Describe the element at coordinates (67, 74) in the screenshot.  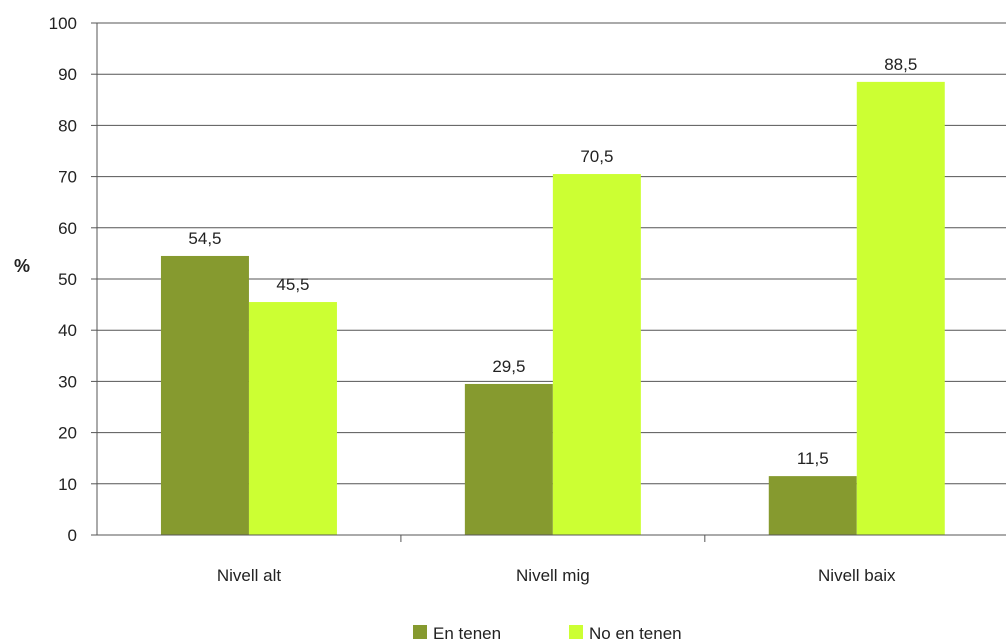
I see `y-tick-label: 90` at that location.